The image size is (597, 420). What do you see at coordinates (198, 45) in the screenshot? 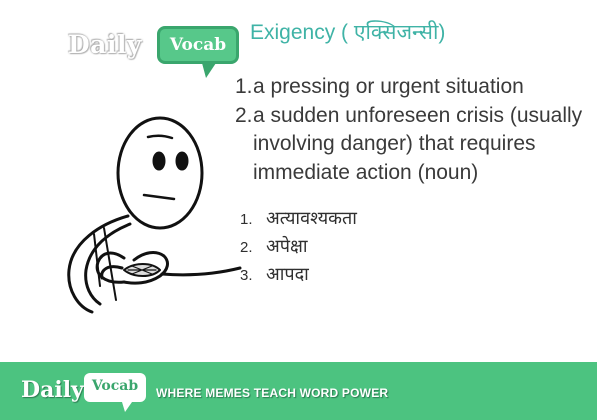
I see `logo-vocab-text: Vocab` at bounding box center [198, 45].